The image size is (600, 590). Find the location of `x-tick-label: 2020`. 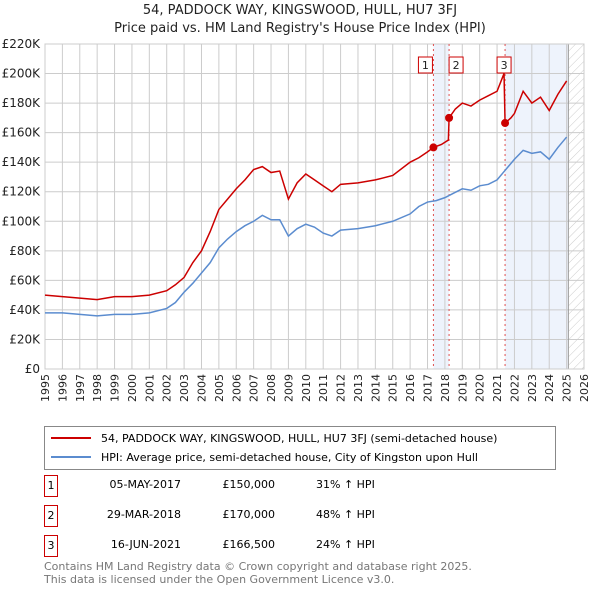

x-tick-label: 2020 is located at coordinates (480, 388).